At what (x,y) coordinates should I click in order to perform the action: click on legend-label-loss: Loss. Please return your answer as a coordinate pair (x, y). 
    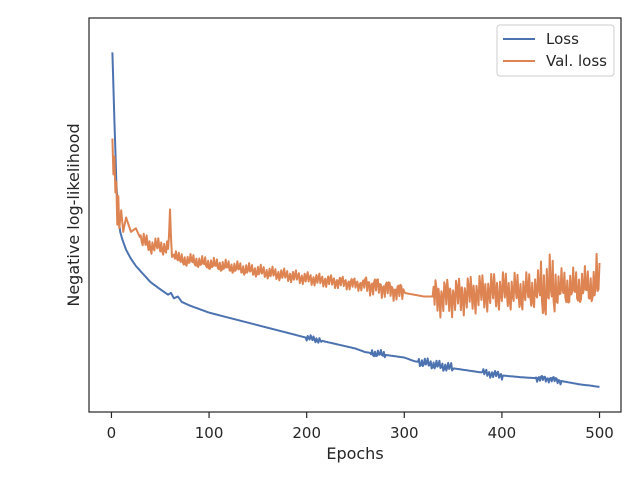
    Looking at the image, I should click on (562, 39).